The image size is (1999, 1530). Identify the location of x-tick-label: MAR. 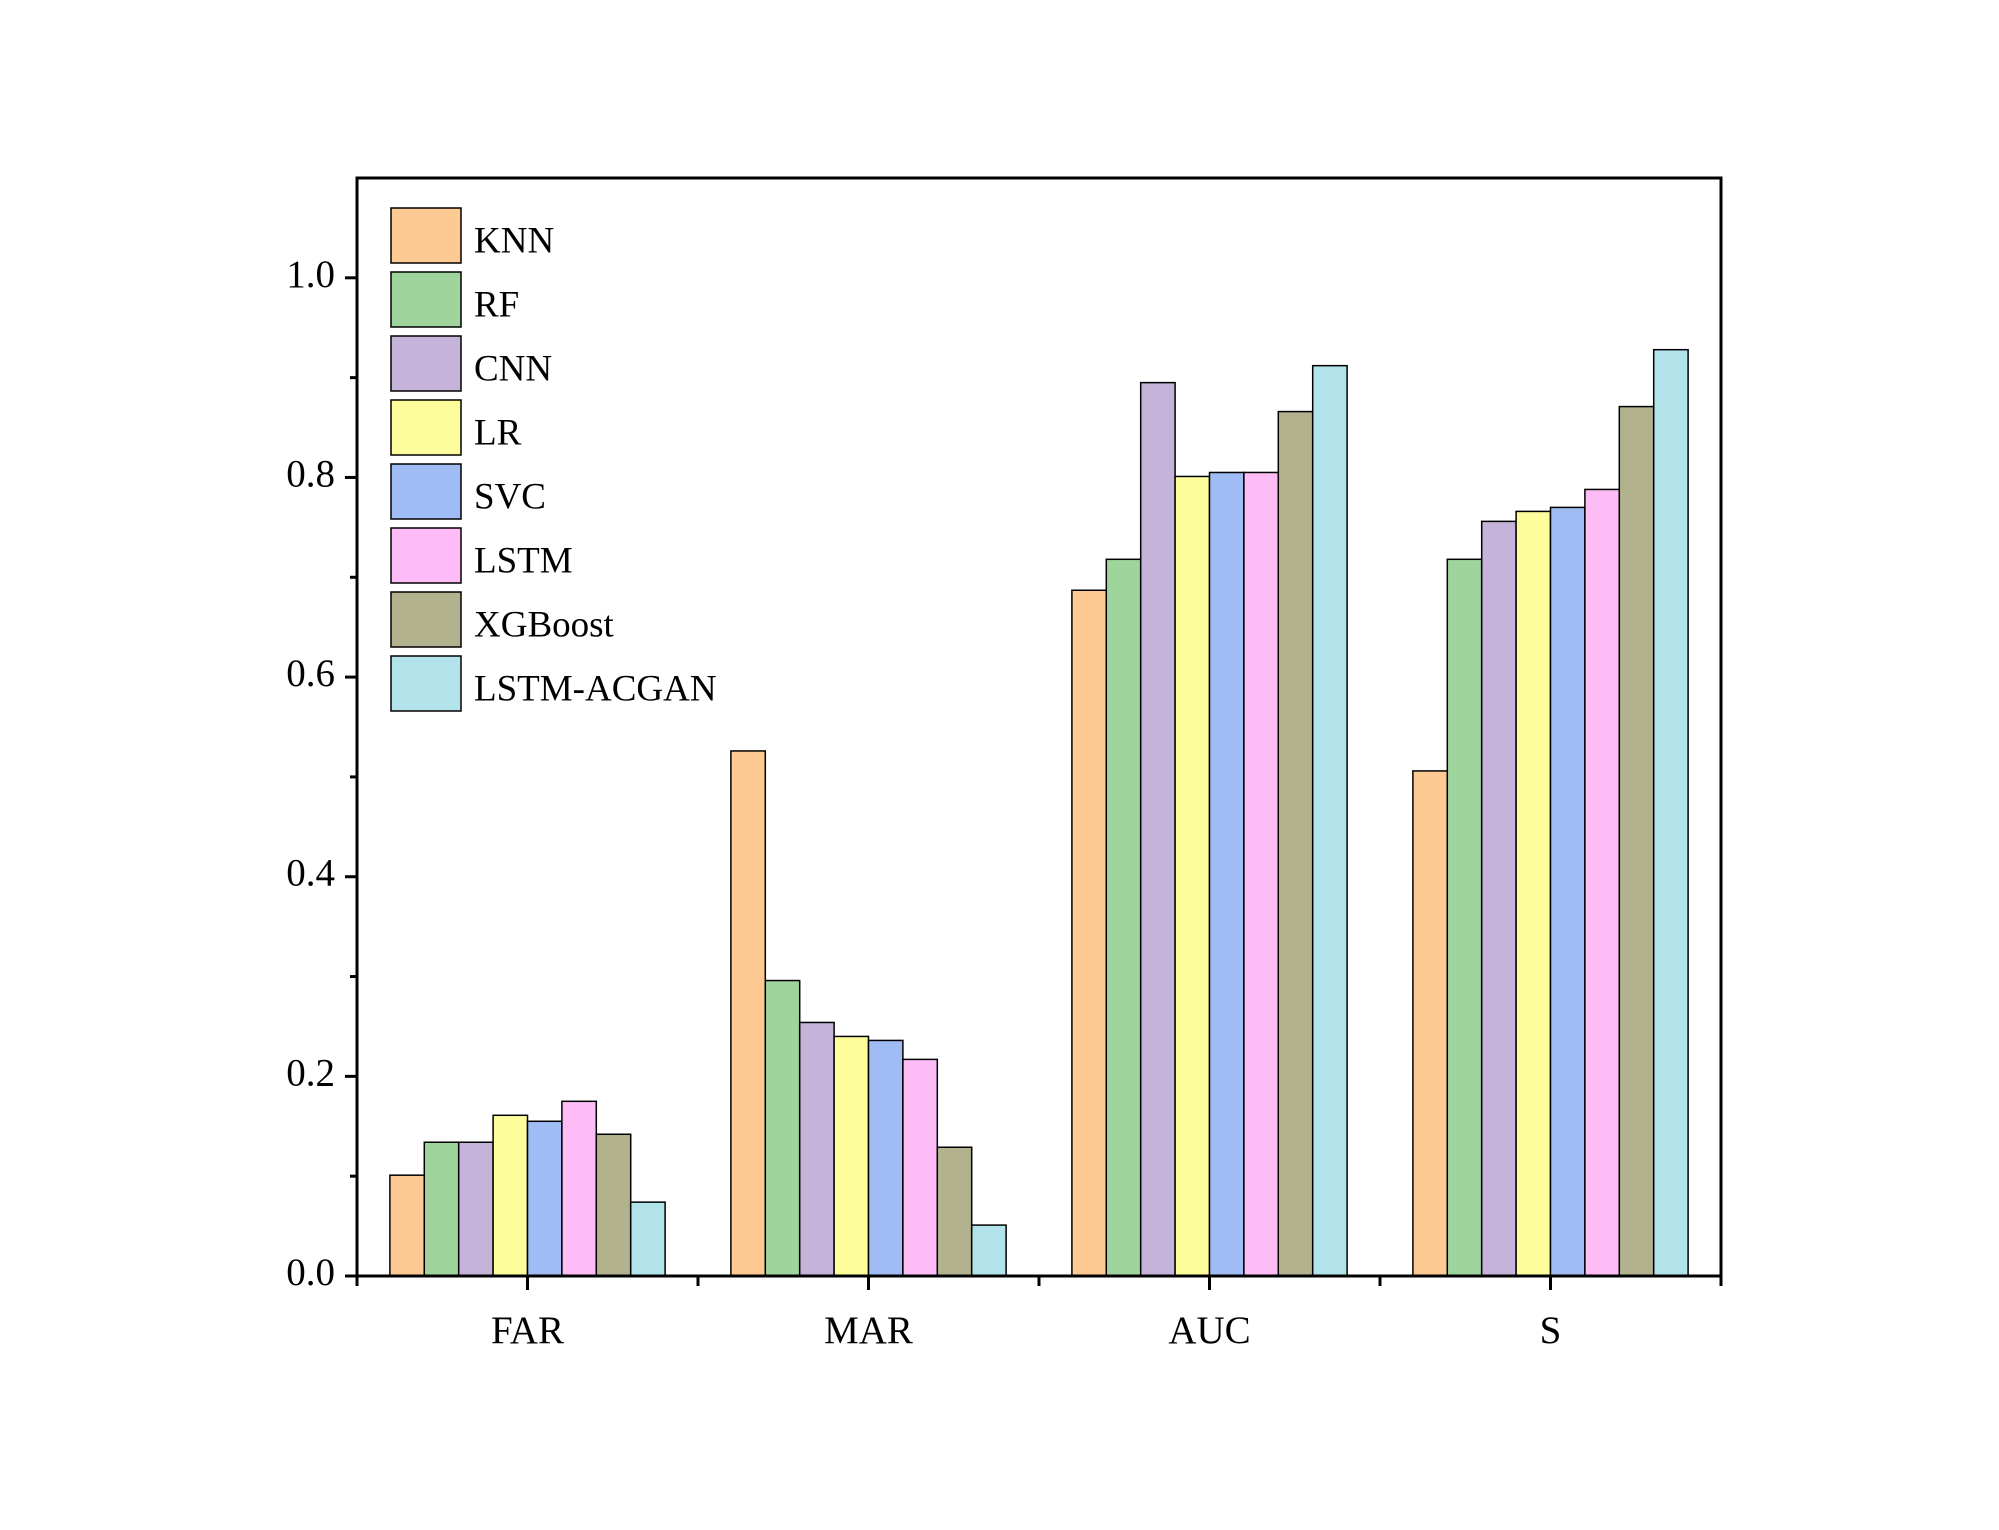
(868, 1330).